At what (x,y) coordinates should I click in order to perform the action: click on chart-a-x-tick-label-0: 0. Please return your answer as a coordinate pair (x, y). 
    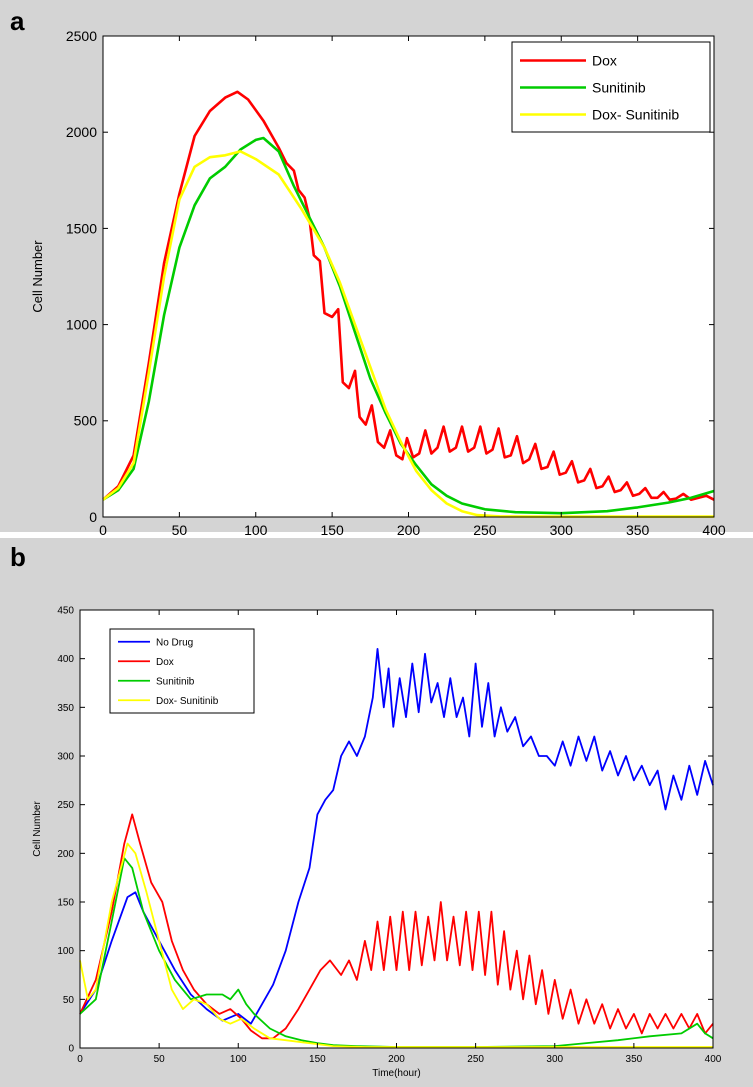
    Looking at the image, I should click on (103, 530).